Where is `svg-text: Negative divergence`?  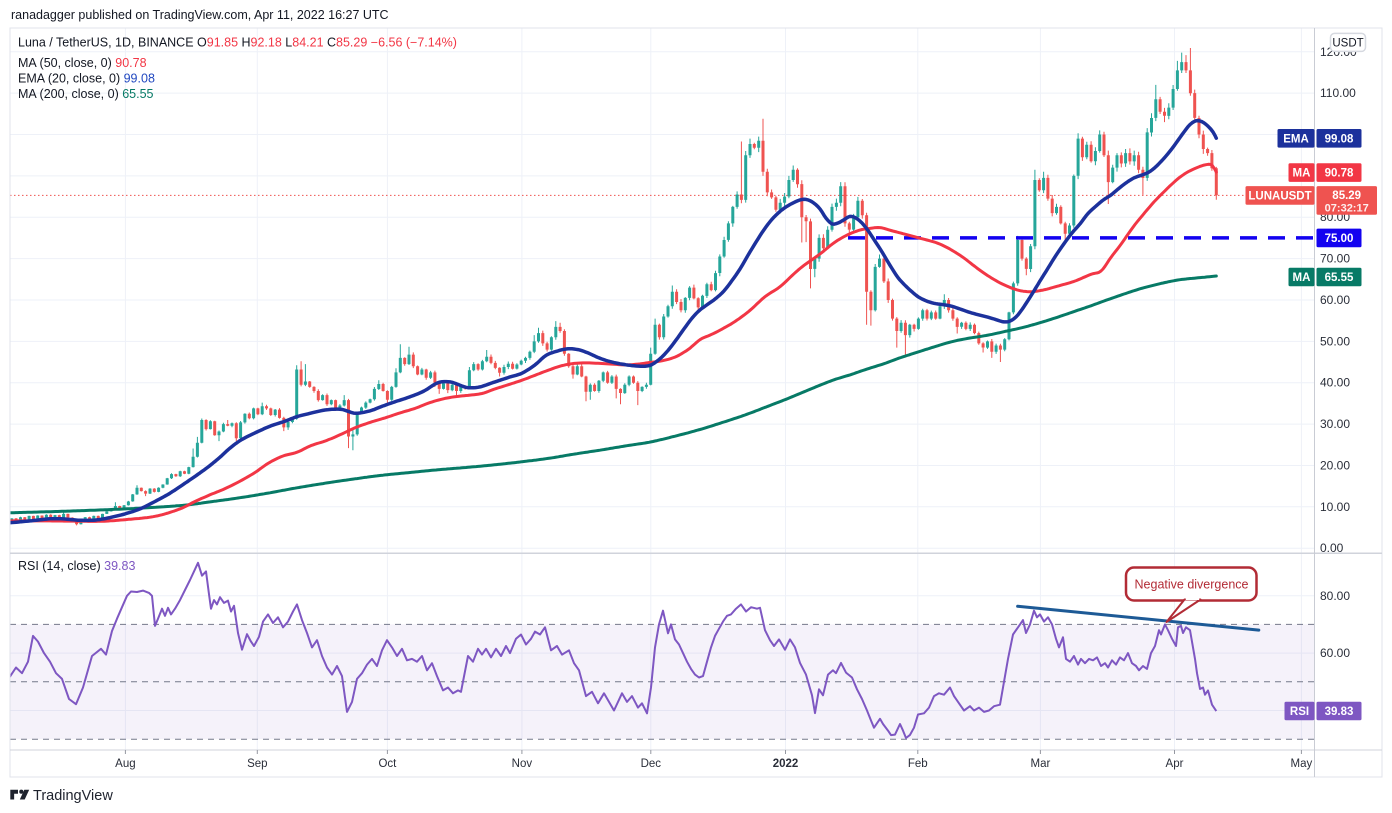 svg-text: Negative divergence is located at coordinates (1192, 585).